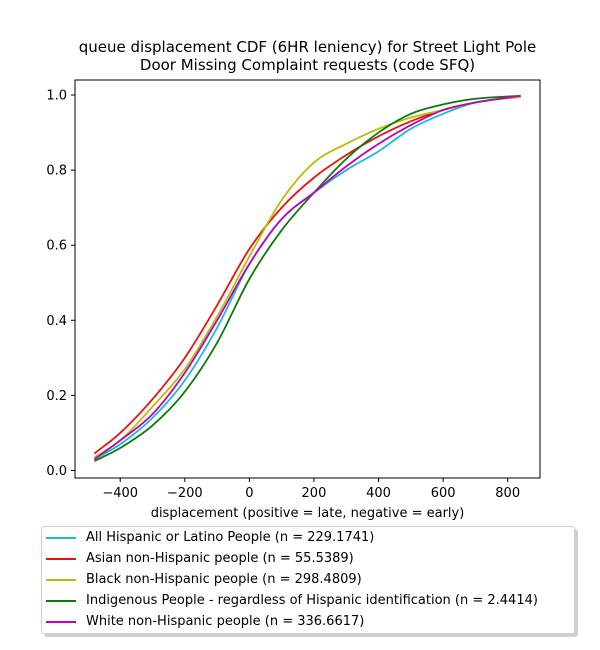  What do you see at coordinates (56, 396) in the screenshot?
I see `y-tick-label-1: 0.2` at bounding box center [56, 396].